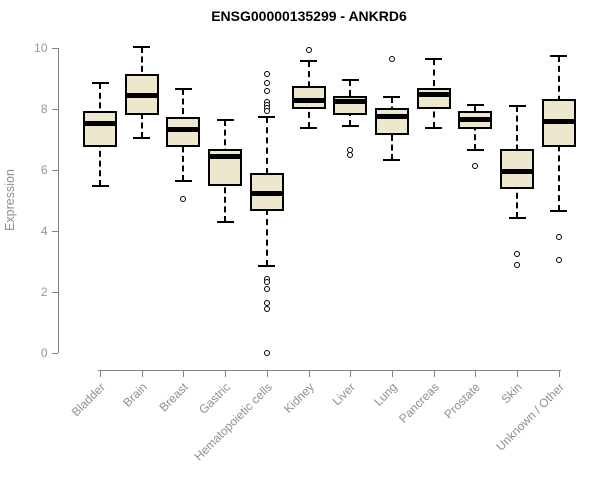 The height and width of the screenshot is (500, 600). What do you see at coordinates (183, 129) in the screenshot?
I see `median-line-breast` at bounding box center [183, 129].